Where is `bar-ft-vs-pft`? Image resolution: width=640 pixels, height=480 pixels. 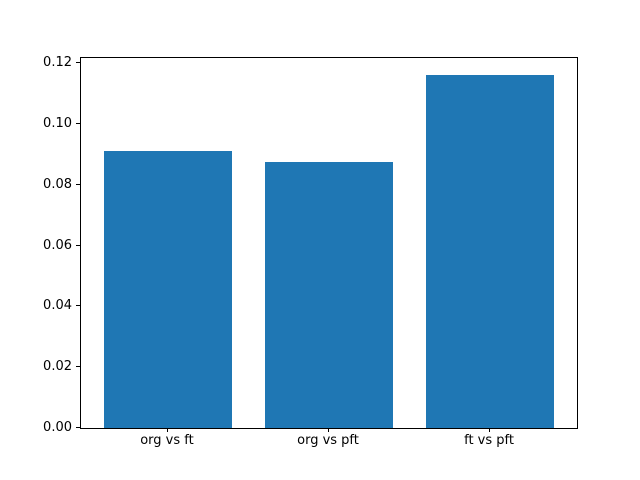 bar-ft-vs-pft is located at coordinates (490, 251).